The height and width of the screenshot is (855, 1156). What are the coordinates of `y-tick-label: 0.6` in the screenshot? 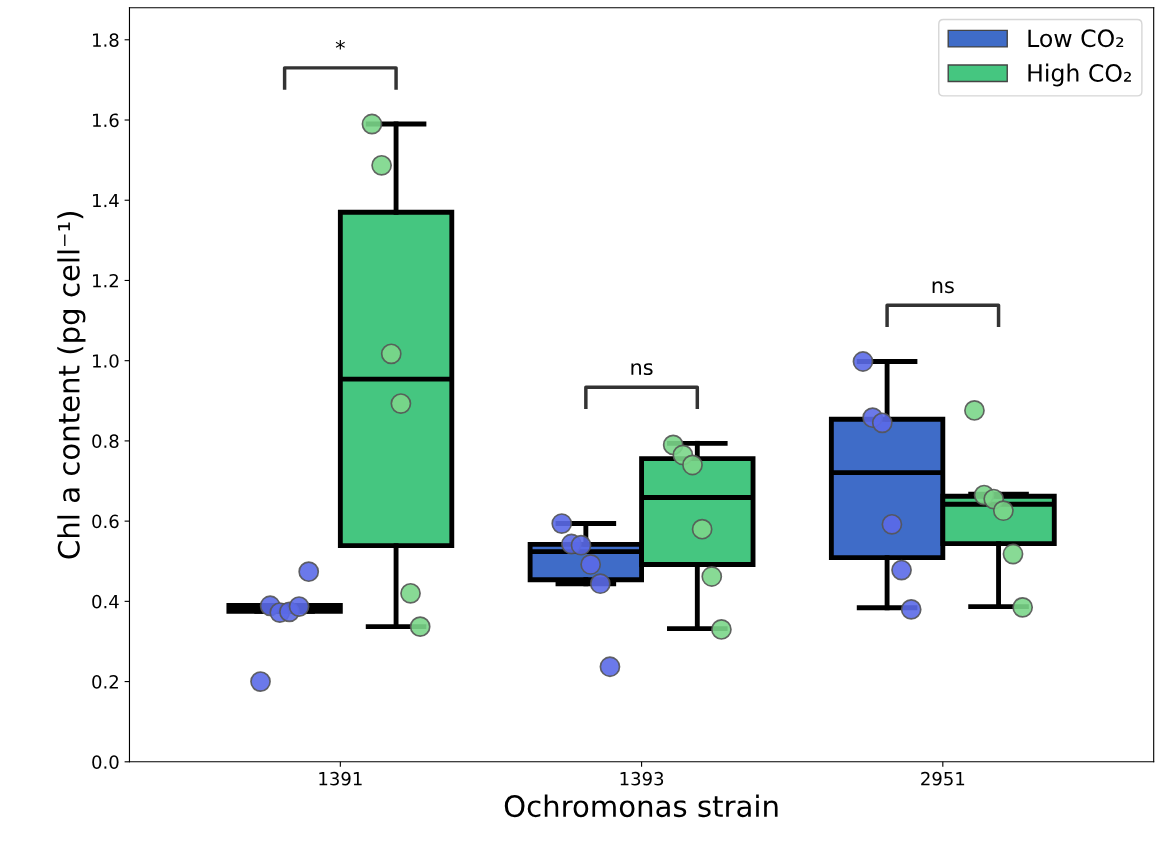 It's located at (105, 521).